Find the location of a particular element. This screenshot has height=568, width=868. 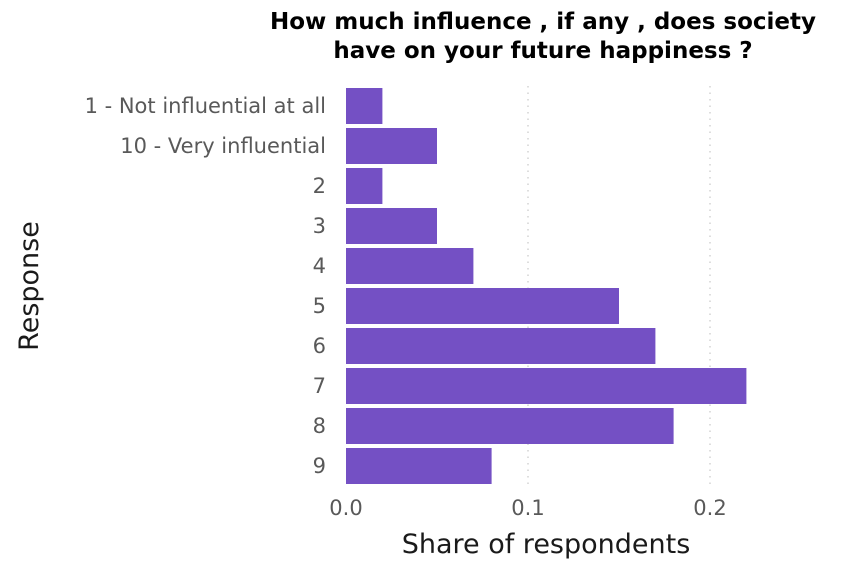

y-tick-label-0: 1 - Not influential at all is located at coordinates (205, 106).